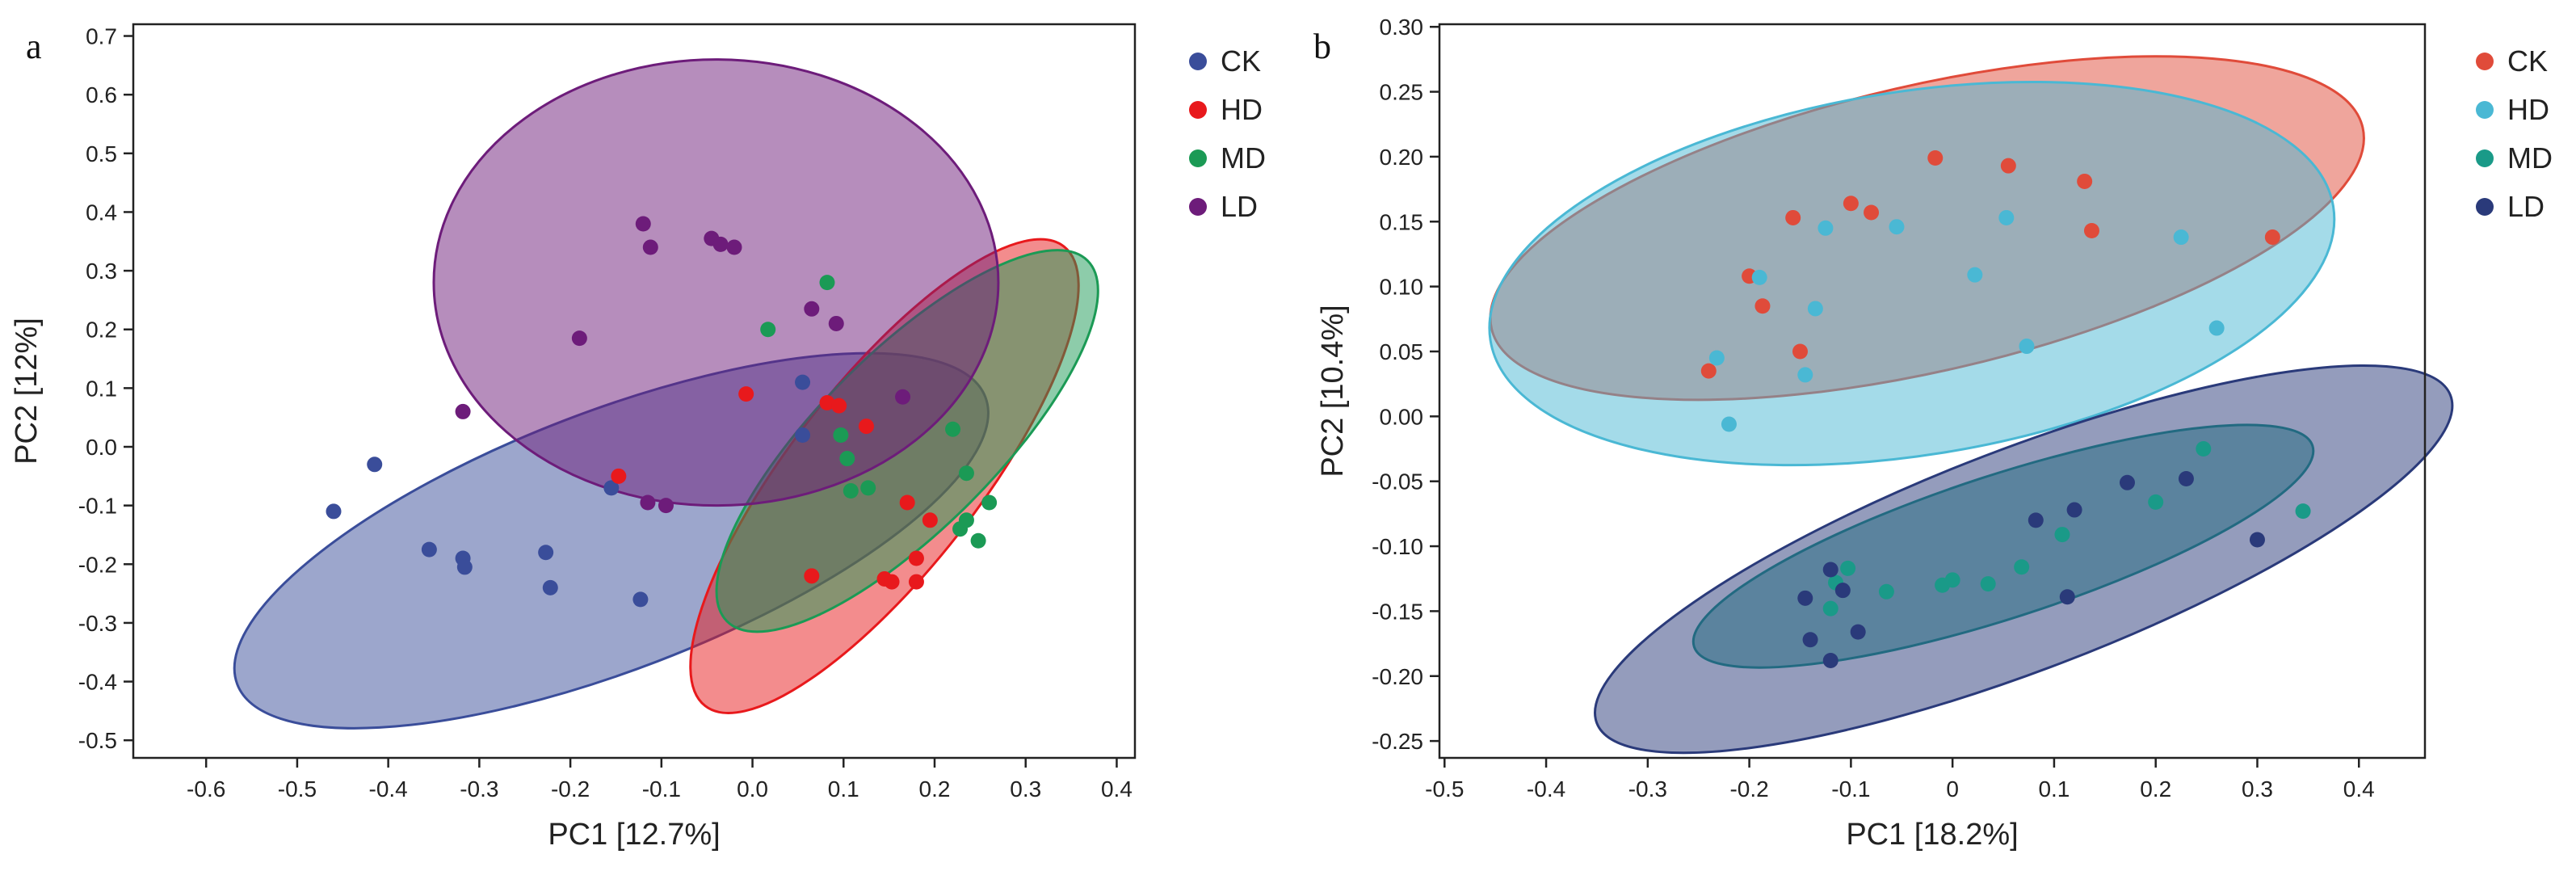  What do you see at coordinates (101, 94) in the screenshot?
I see `y-tick-label: 0.6` at bounding box center [101, 94].